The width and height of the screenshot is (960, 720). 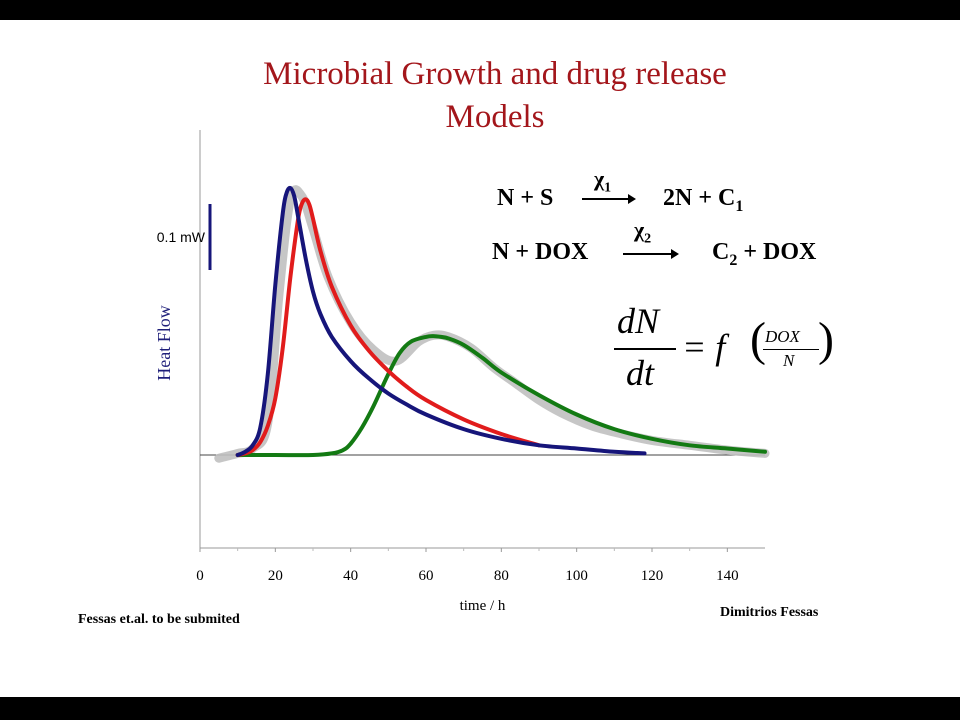 I want to click on x-tick-label: 60, so click(x=426, y=576).